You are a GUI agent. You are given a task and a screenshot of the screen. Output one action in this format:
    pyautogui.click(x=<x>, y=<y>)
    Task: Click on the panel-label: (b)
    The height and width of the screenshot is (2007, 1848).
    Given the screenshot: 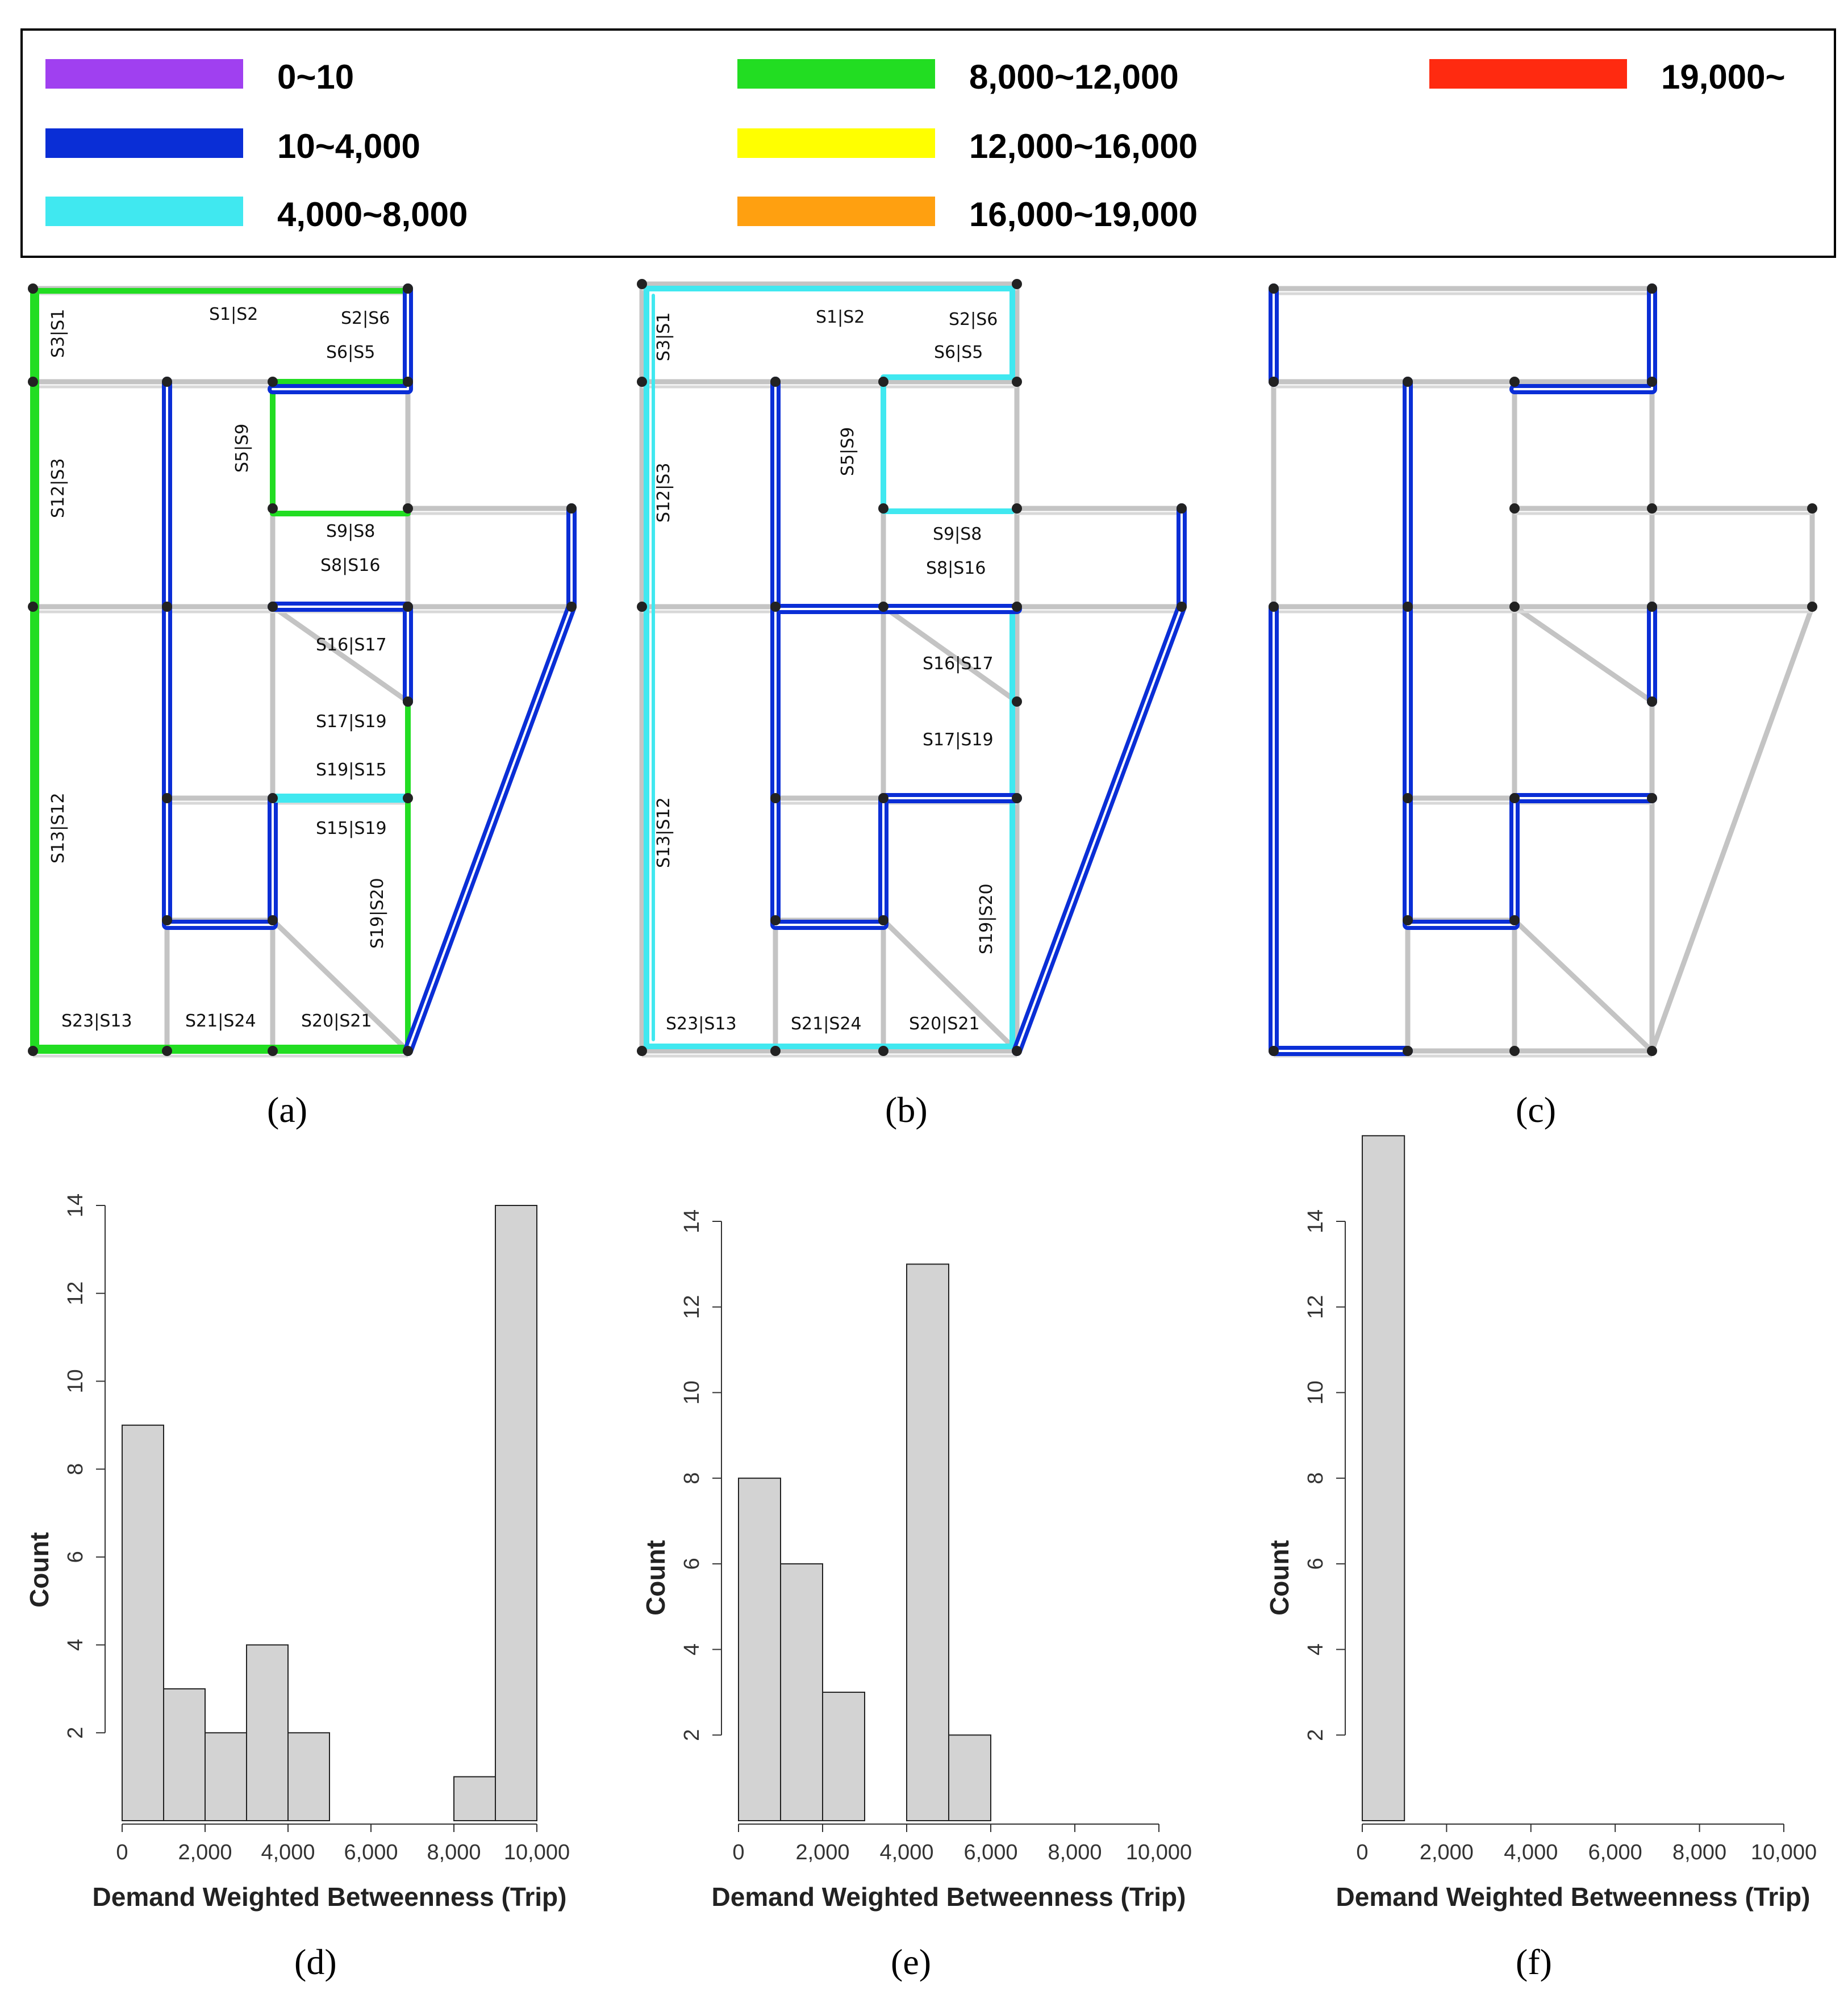 What is the action you would take?
    pyautogui.click(x=906, y=1110)
    